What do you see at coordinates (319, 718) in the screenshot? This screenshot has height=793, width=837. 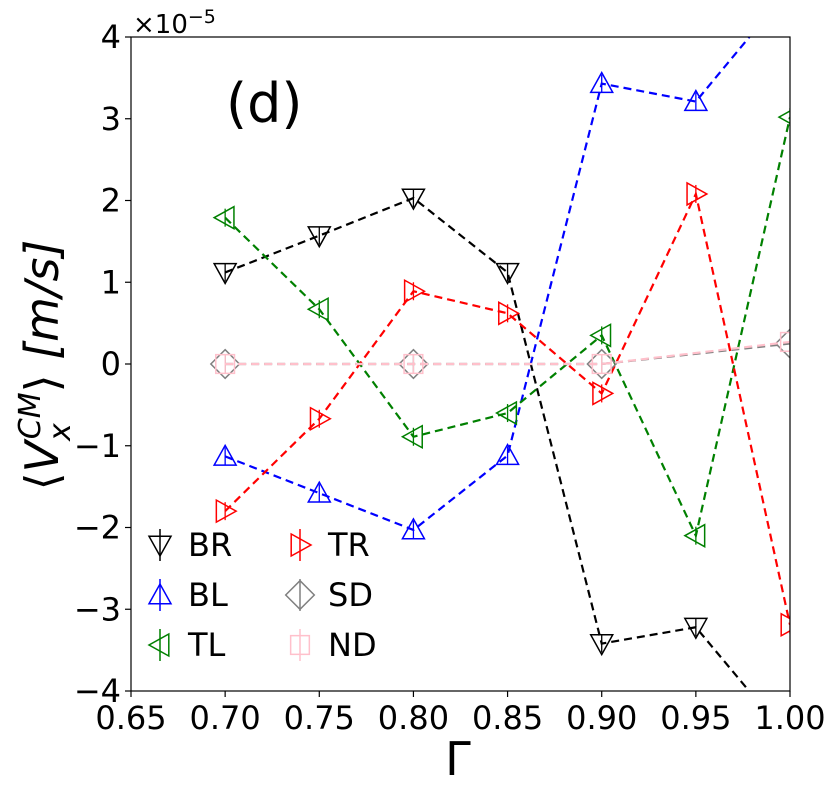 I see `x-tick-label: 0.75` at bounding box center [319, 718].